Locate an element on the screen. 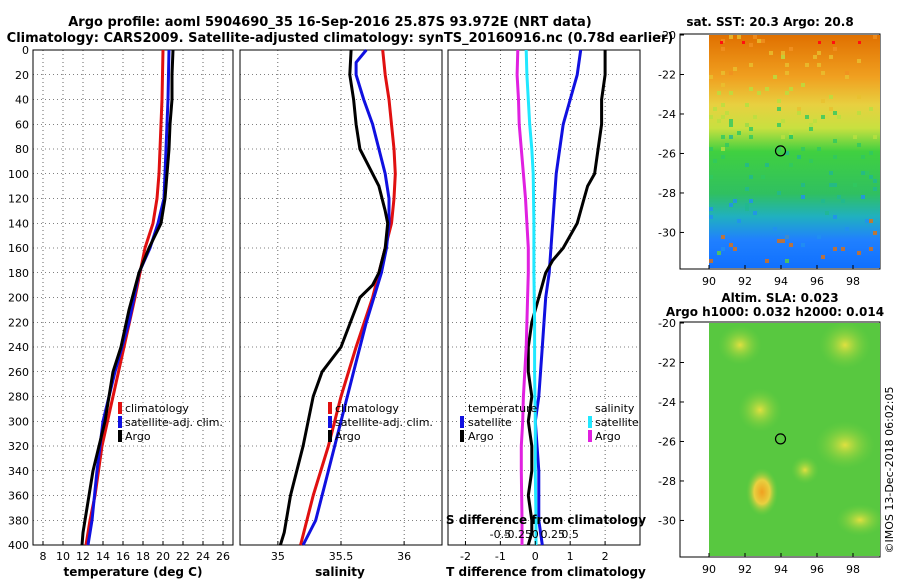  y-tick-label: 0 is located at coordinates (25, 50).